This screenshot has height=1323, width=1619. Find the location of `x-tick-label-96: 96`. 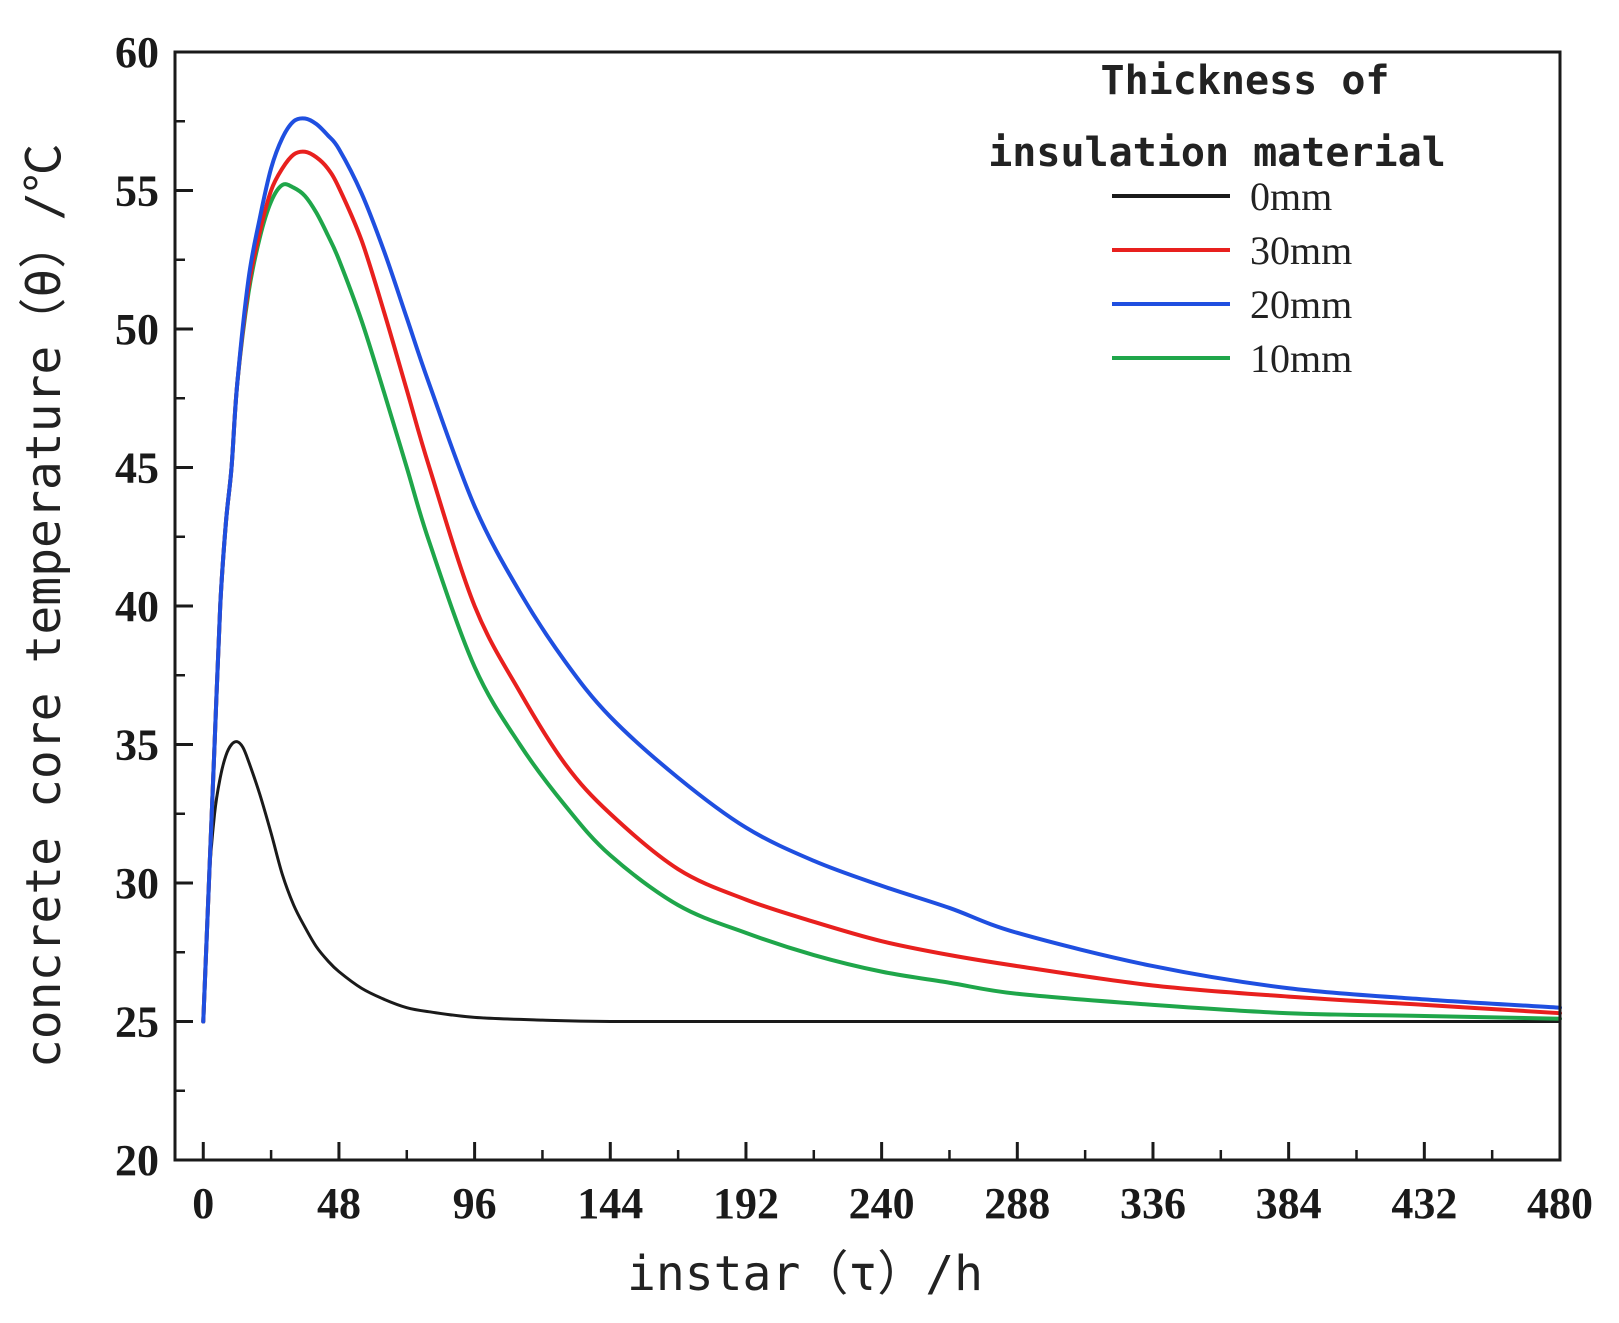

x-tick-label-96: 96 is located at coordinates (475, 1203).